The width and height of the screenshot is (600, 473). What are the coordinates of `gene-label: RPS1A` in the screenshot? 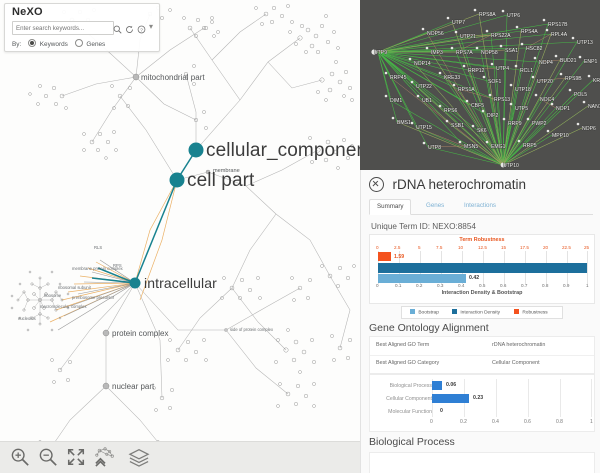 It's located at (467, 90).